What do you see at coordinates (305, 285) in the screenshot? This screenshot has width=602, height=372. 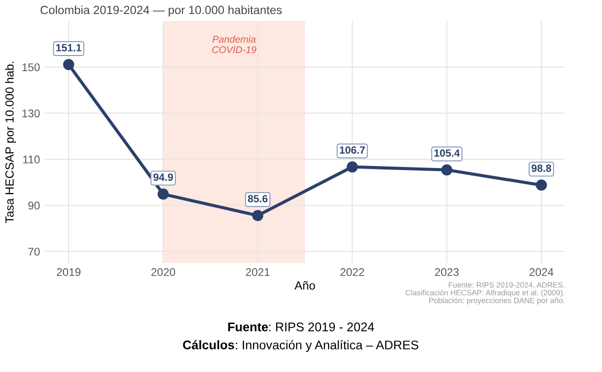 I see `x-axis-title: Año` at bounding box center [305, 285].